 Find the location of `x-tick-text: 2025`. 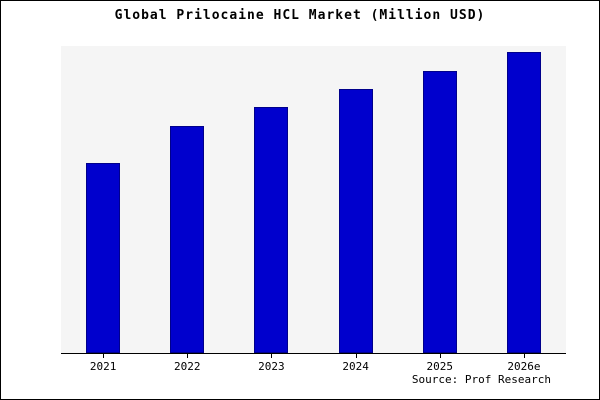

x-tick-text: 2025 is located at coordinates (440, 366).